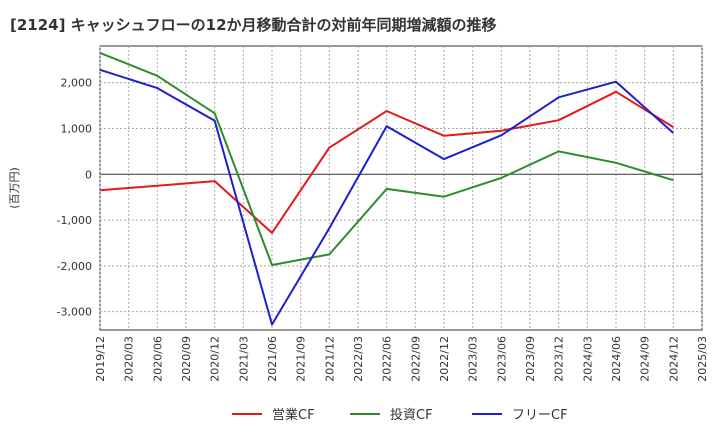  What do you see at coordinates (186, 359) in the screenshot?
I see `x-tick-label: 2020/09` at bounding box center [186, 359].